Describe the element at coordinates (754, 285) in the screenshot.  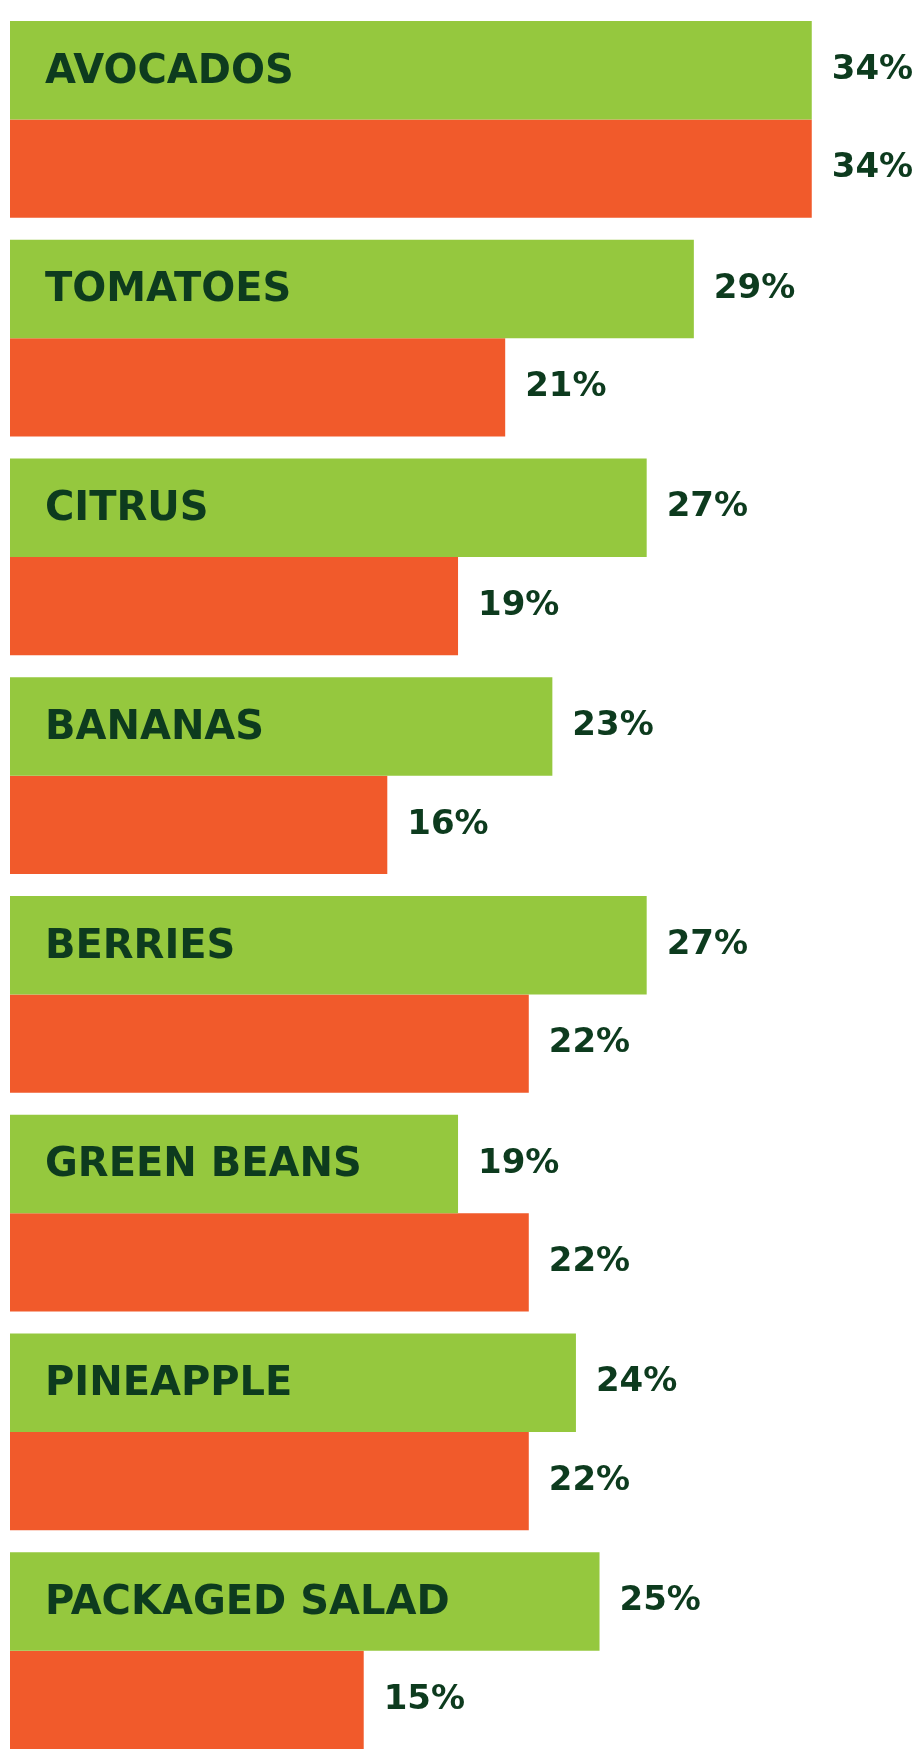
I see `data-label: 29%` at that location.